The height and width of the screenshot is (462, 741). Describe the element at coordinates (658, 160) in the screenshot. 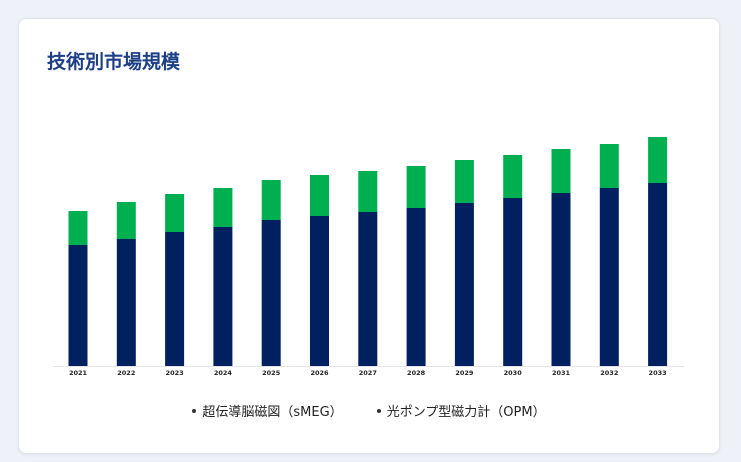

I see `bar-opm-2033` at that location.